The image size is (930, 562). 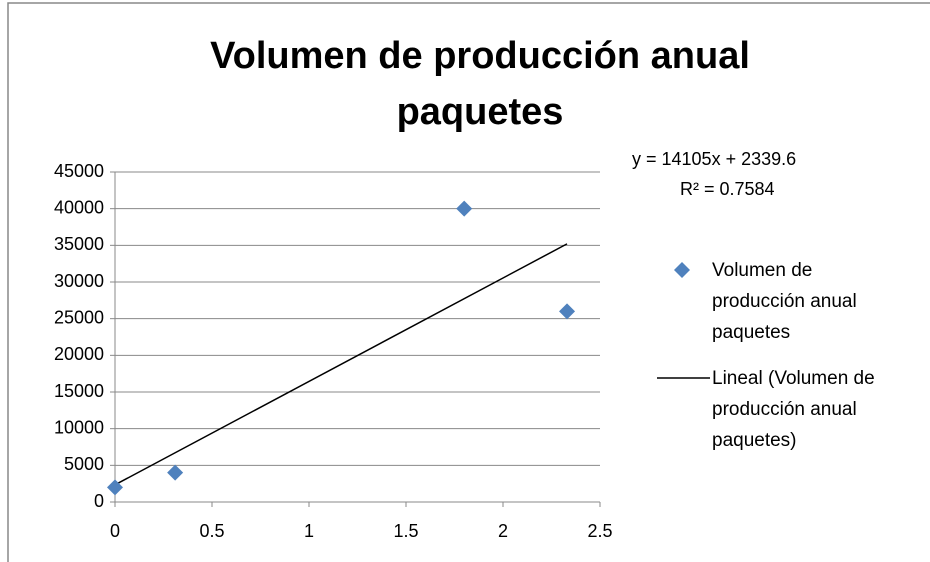 What do you see at coordinates (99, 501) in the screenshot?
I see `y-tick-label: 0` at bounding box center [99, 501].